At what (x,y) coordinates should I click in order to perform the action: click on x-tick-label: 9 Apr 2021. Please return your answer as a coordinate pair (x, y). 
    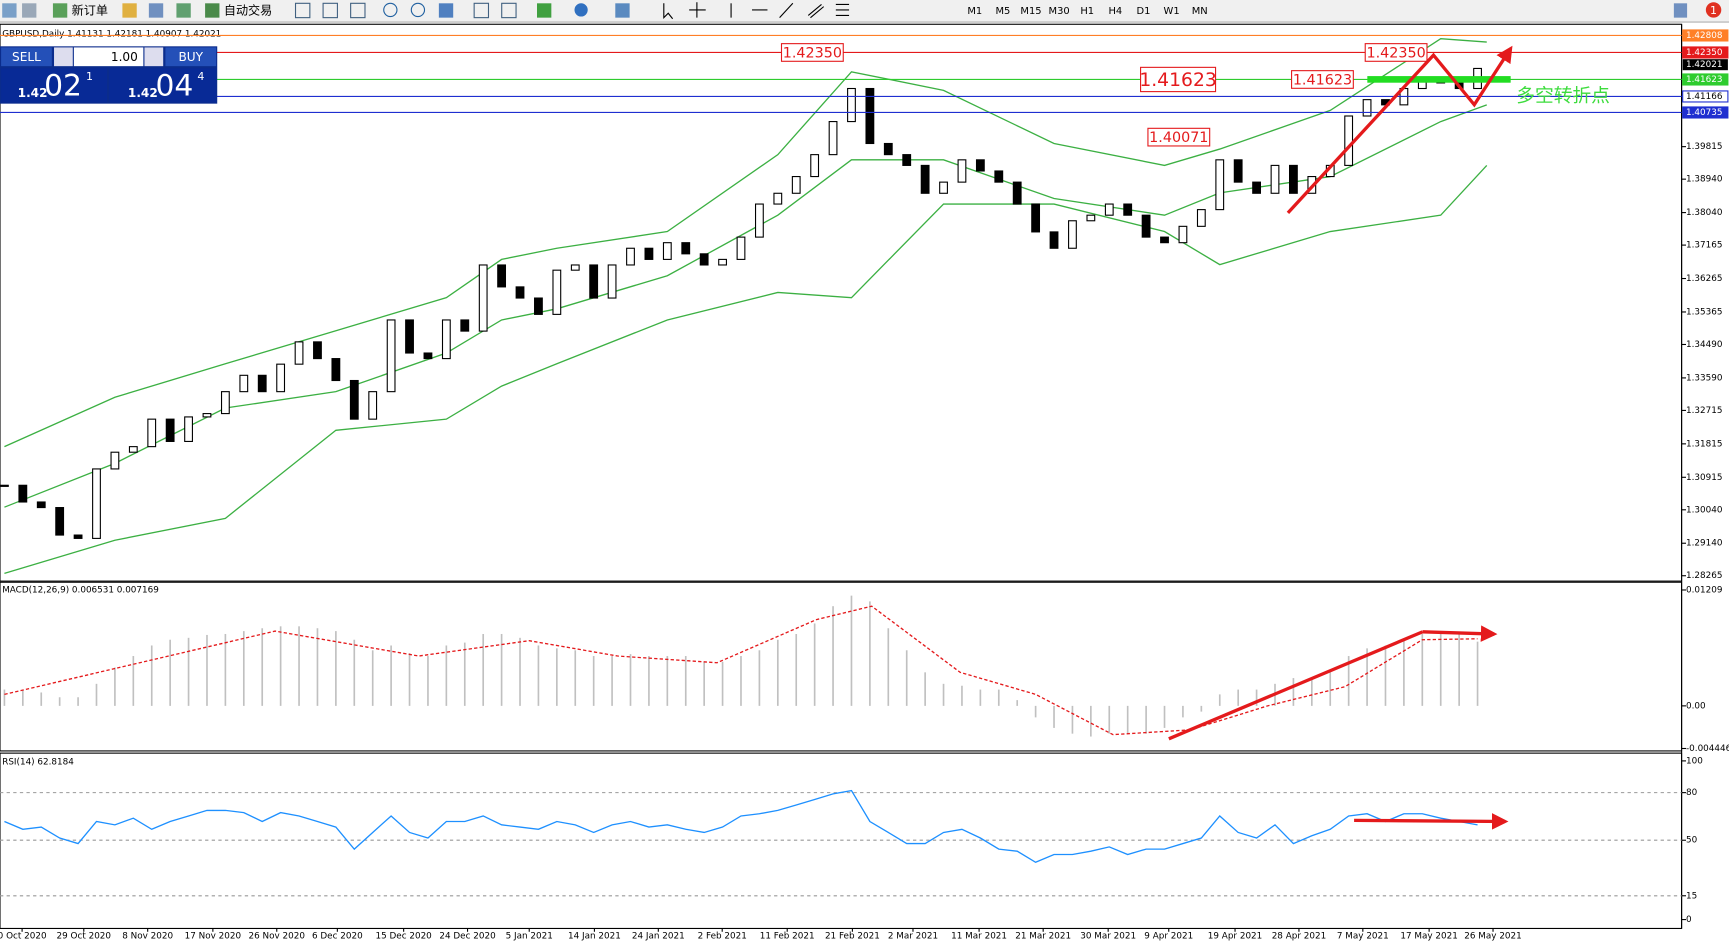
    Looking at the image, I should click on (1168, 937).